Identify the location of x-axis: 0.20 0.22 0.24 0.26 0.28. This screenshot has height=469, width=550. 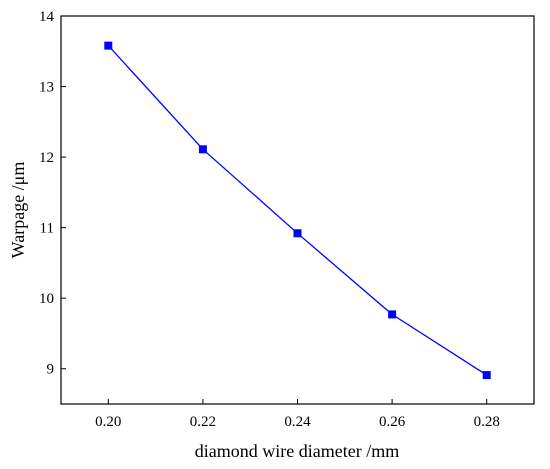
(297, 414).